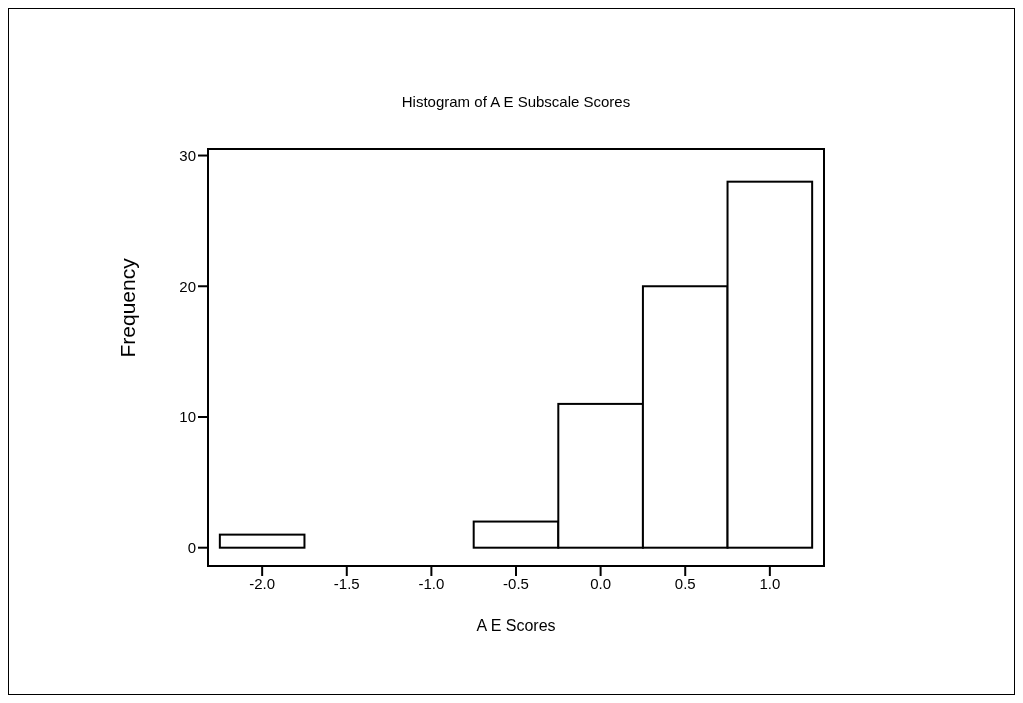 This screenshot has height=703, width=1023. I want to click on y-tick-label: 30, so click(187, 155).